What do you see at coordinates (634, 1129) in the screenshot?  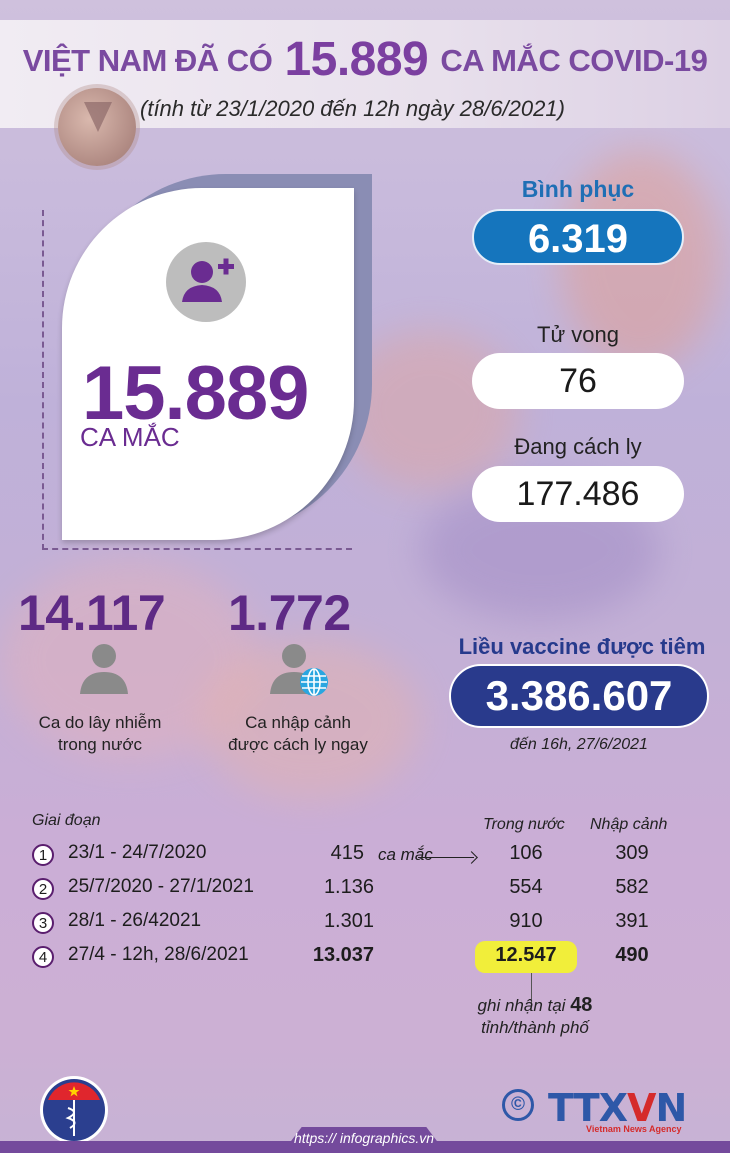 I see `ttxvn-subtitle: Vietnam News Agency` at bounding box center [634, 1129].